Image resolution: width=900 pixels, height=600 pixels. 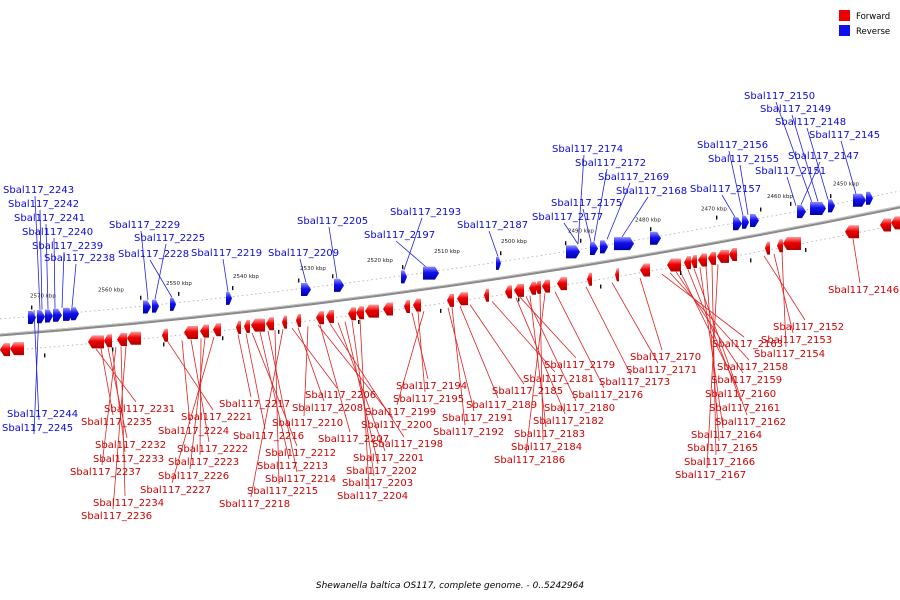 What do you see at coordinates (303, 253) in the screenshot?
I see `reverse-gene-label: Sbal117_2209` at bounding box center [303, 253].